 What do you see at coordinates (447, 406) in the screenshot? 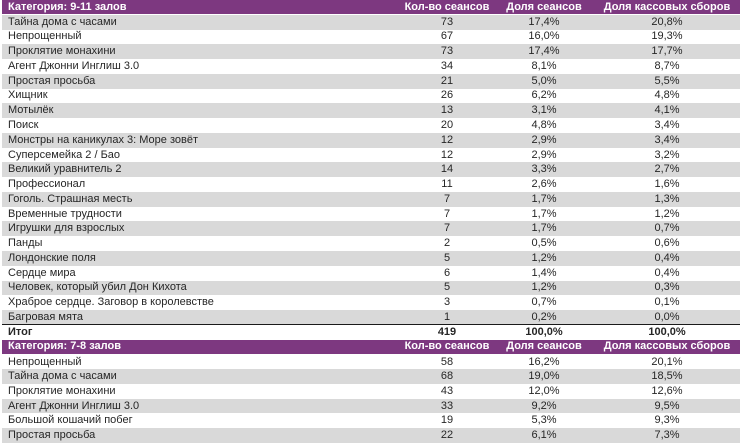
I see `sessions-count-cell: 33` at bounding box center [447, 406].